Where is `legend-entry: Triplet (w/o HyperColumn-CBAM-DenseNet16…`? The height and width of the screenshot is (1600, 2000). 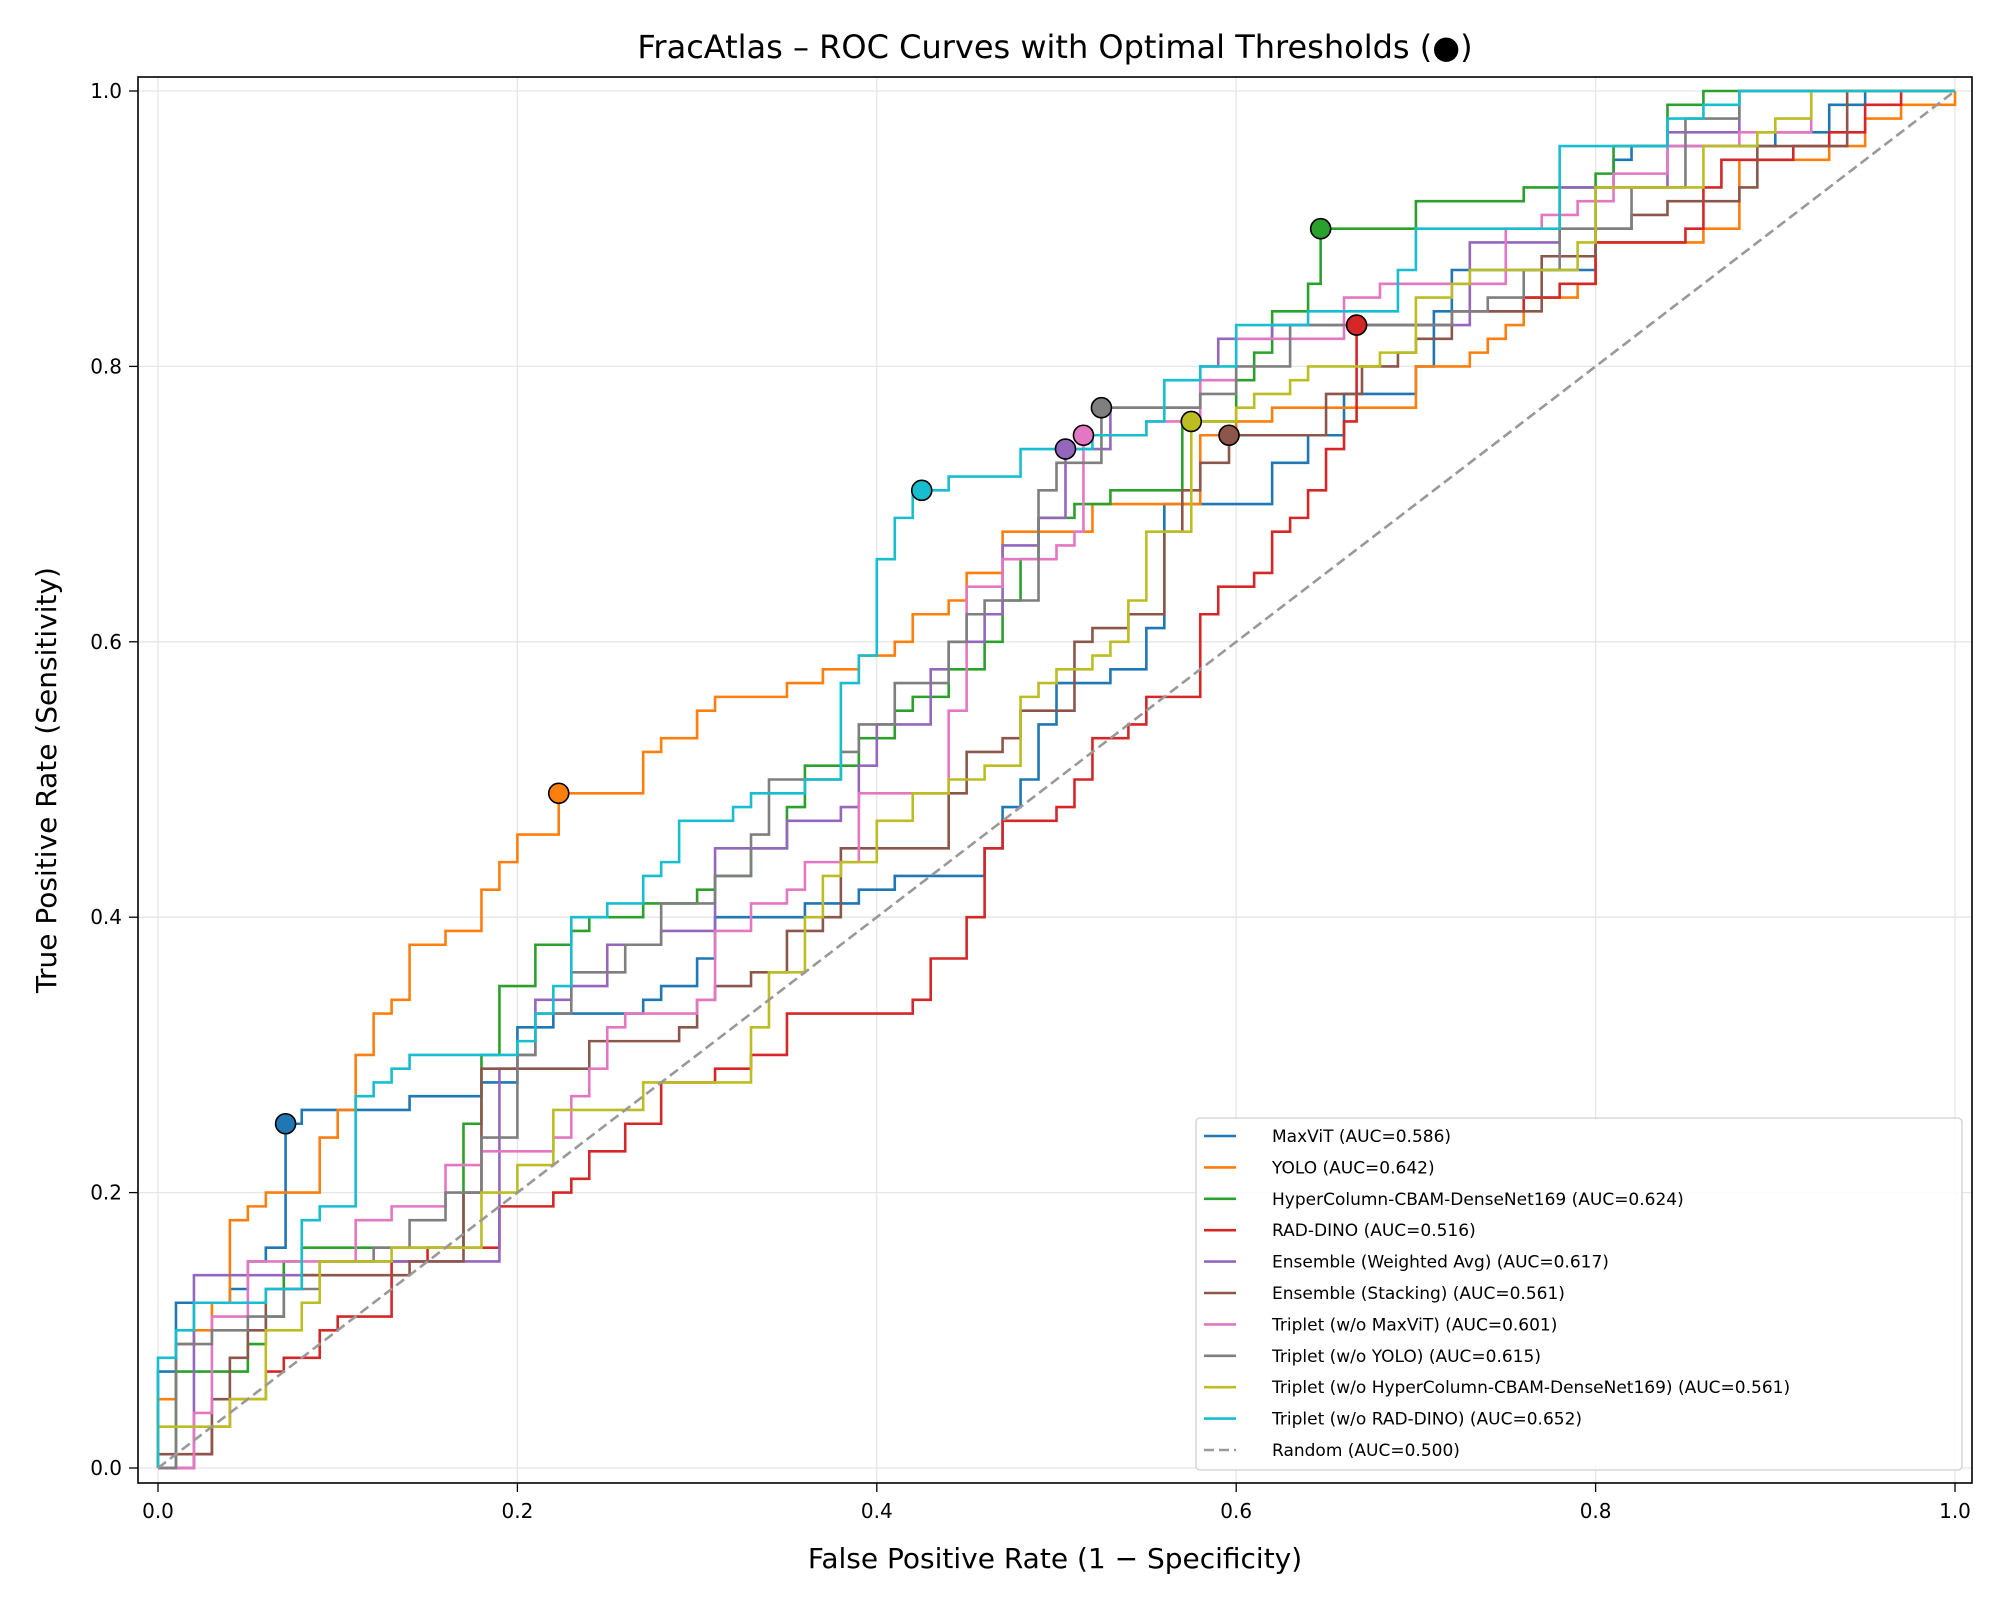
legend-entry: Triplet (w/o HyperColumn-CBAM-DenseNet16… is located at coordinates (1530, 1388).